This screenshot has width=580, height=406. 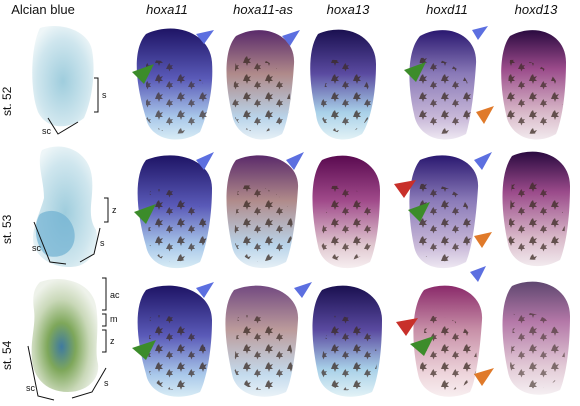 I want to click on column-header-hoxd11: hoxd11, so click(x=447, y=9).